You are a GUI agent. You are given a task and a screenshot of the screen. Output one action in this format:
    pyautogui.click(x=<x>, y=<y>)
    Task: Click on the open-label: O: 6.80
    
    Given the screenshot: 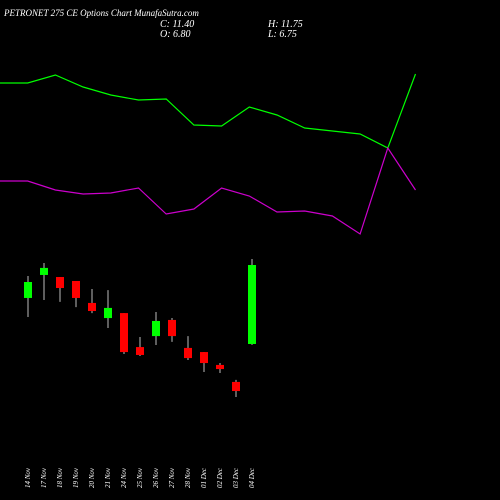 What is the action you would take?
    pyautogui.click(x=175, y=34)
    